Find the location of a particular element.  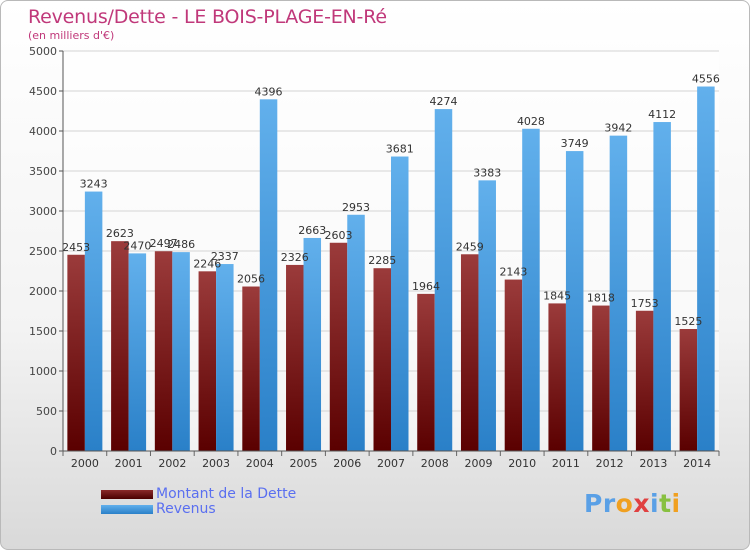

data-label-dette: 2497 is located at coordinates (164, 243).